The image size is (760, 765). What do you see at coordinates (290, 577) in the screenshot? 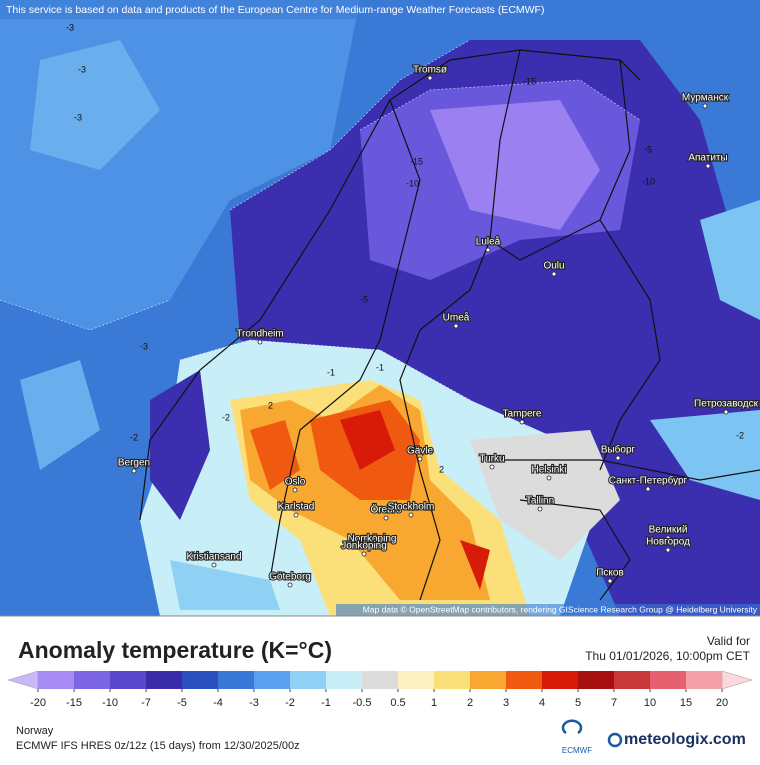
I see `city-label: Göteborg` at bounding box center [290, 577].